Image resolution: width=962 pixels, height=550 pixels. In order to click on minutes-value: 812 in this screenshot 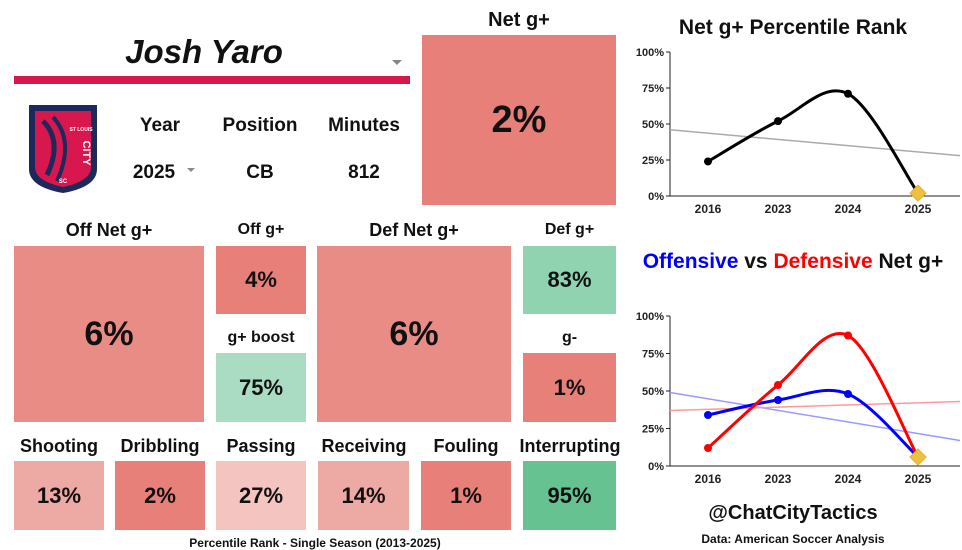, I will do `click(364, 172)`.